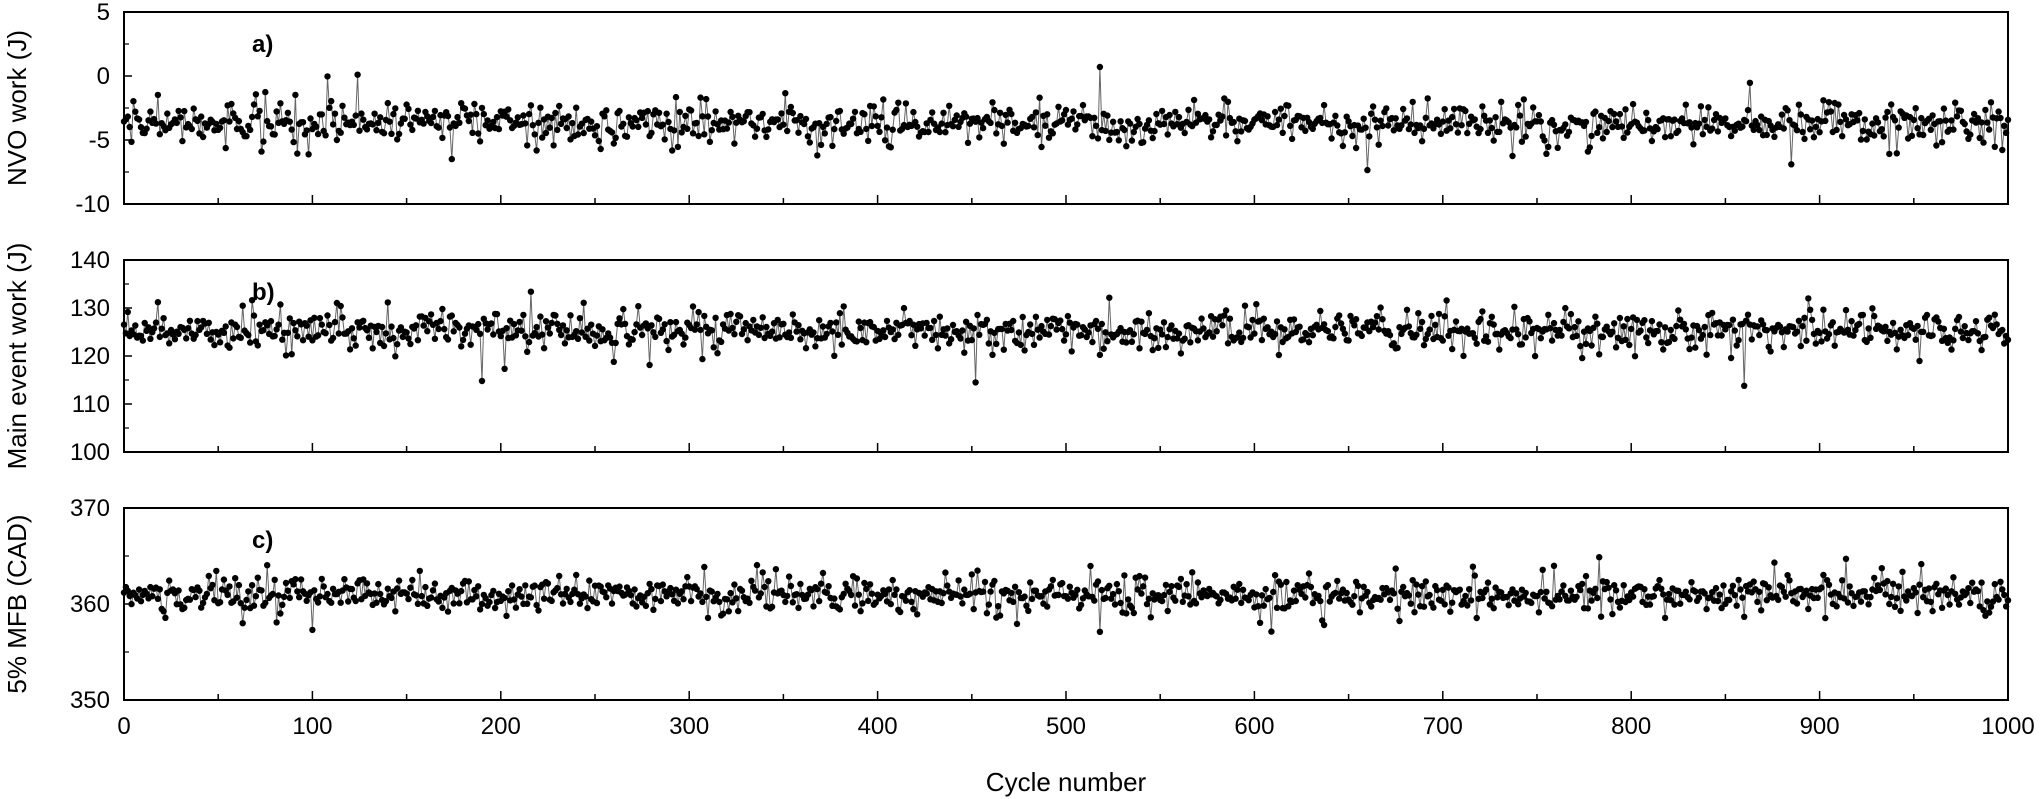 The height and width of the screenshot is (799, 2040). Describe the element at coordinates (263, 292) in the screenshot. I see `panel-label: b)` at that location.